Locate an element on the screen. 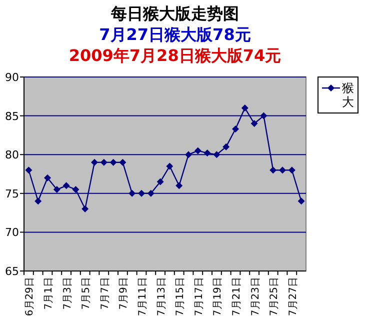  chart-title: 每日猴大版走势图 is located at coordinates (174, 13).